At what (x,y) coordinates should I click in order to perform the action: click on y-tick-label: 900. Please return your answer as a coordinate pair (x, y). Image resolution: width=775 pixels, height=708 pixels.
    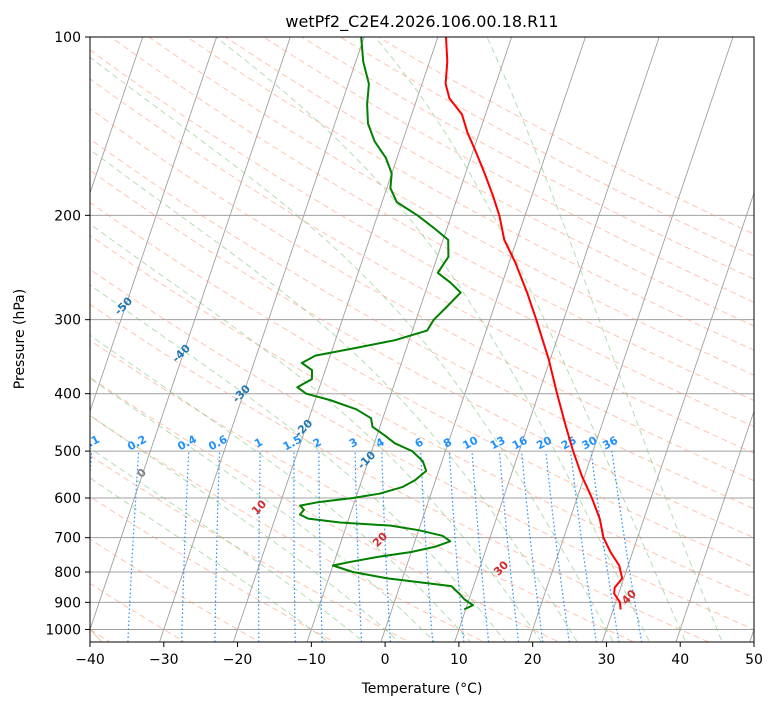
    Looking at the image, I should click on (67, 603).